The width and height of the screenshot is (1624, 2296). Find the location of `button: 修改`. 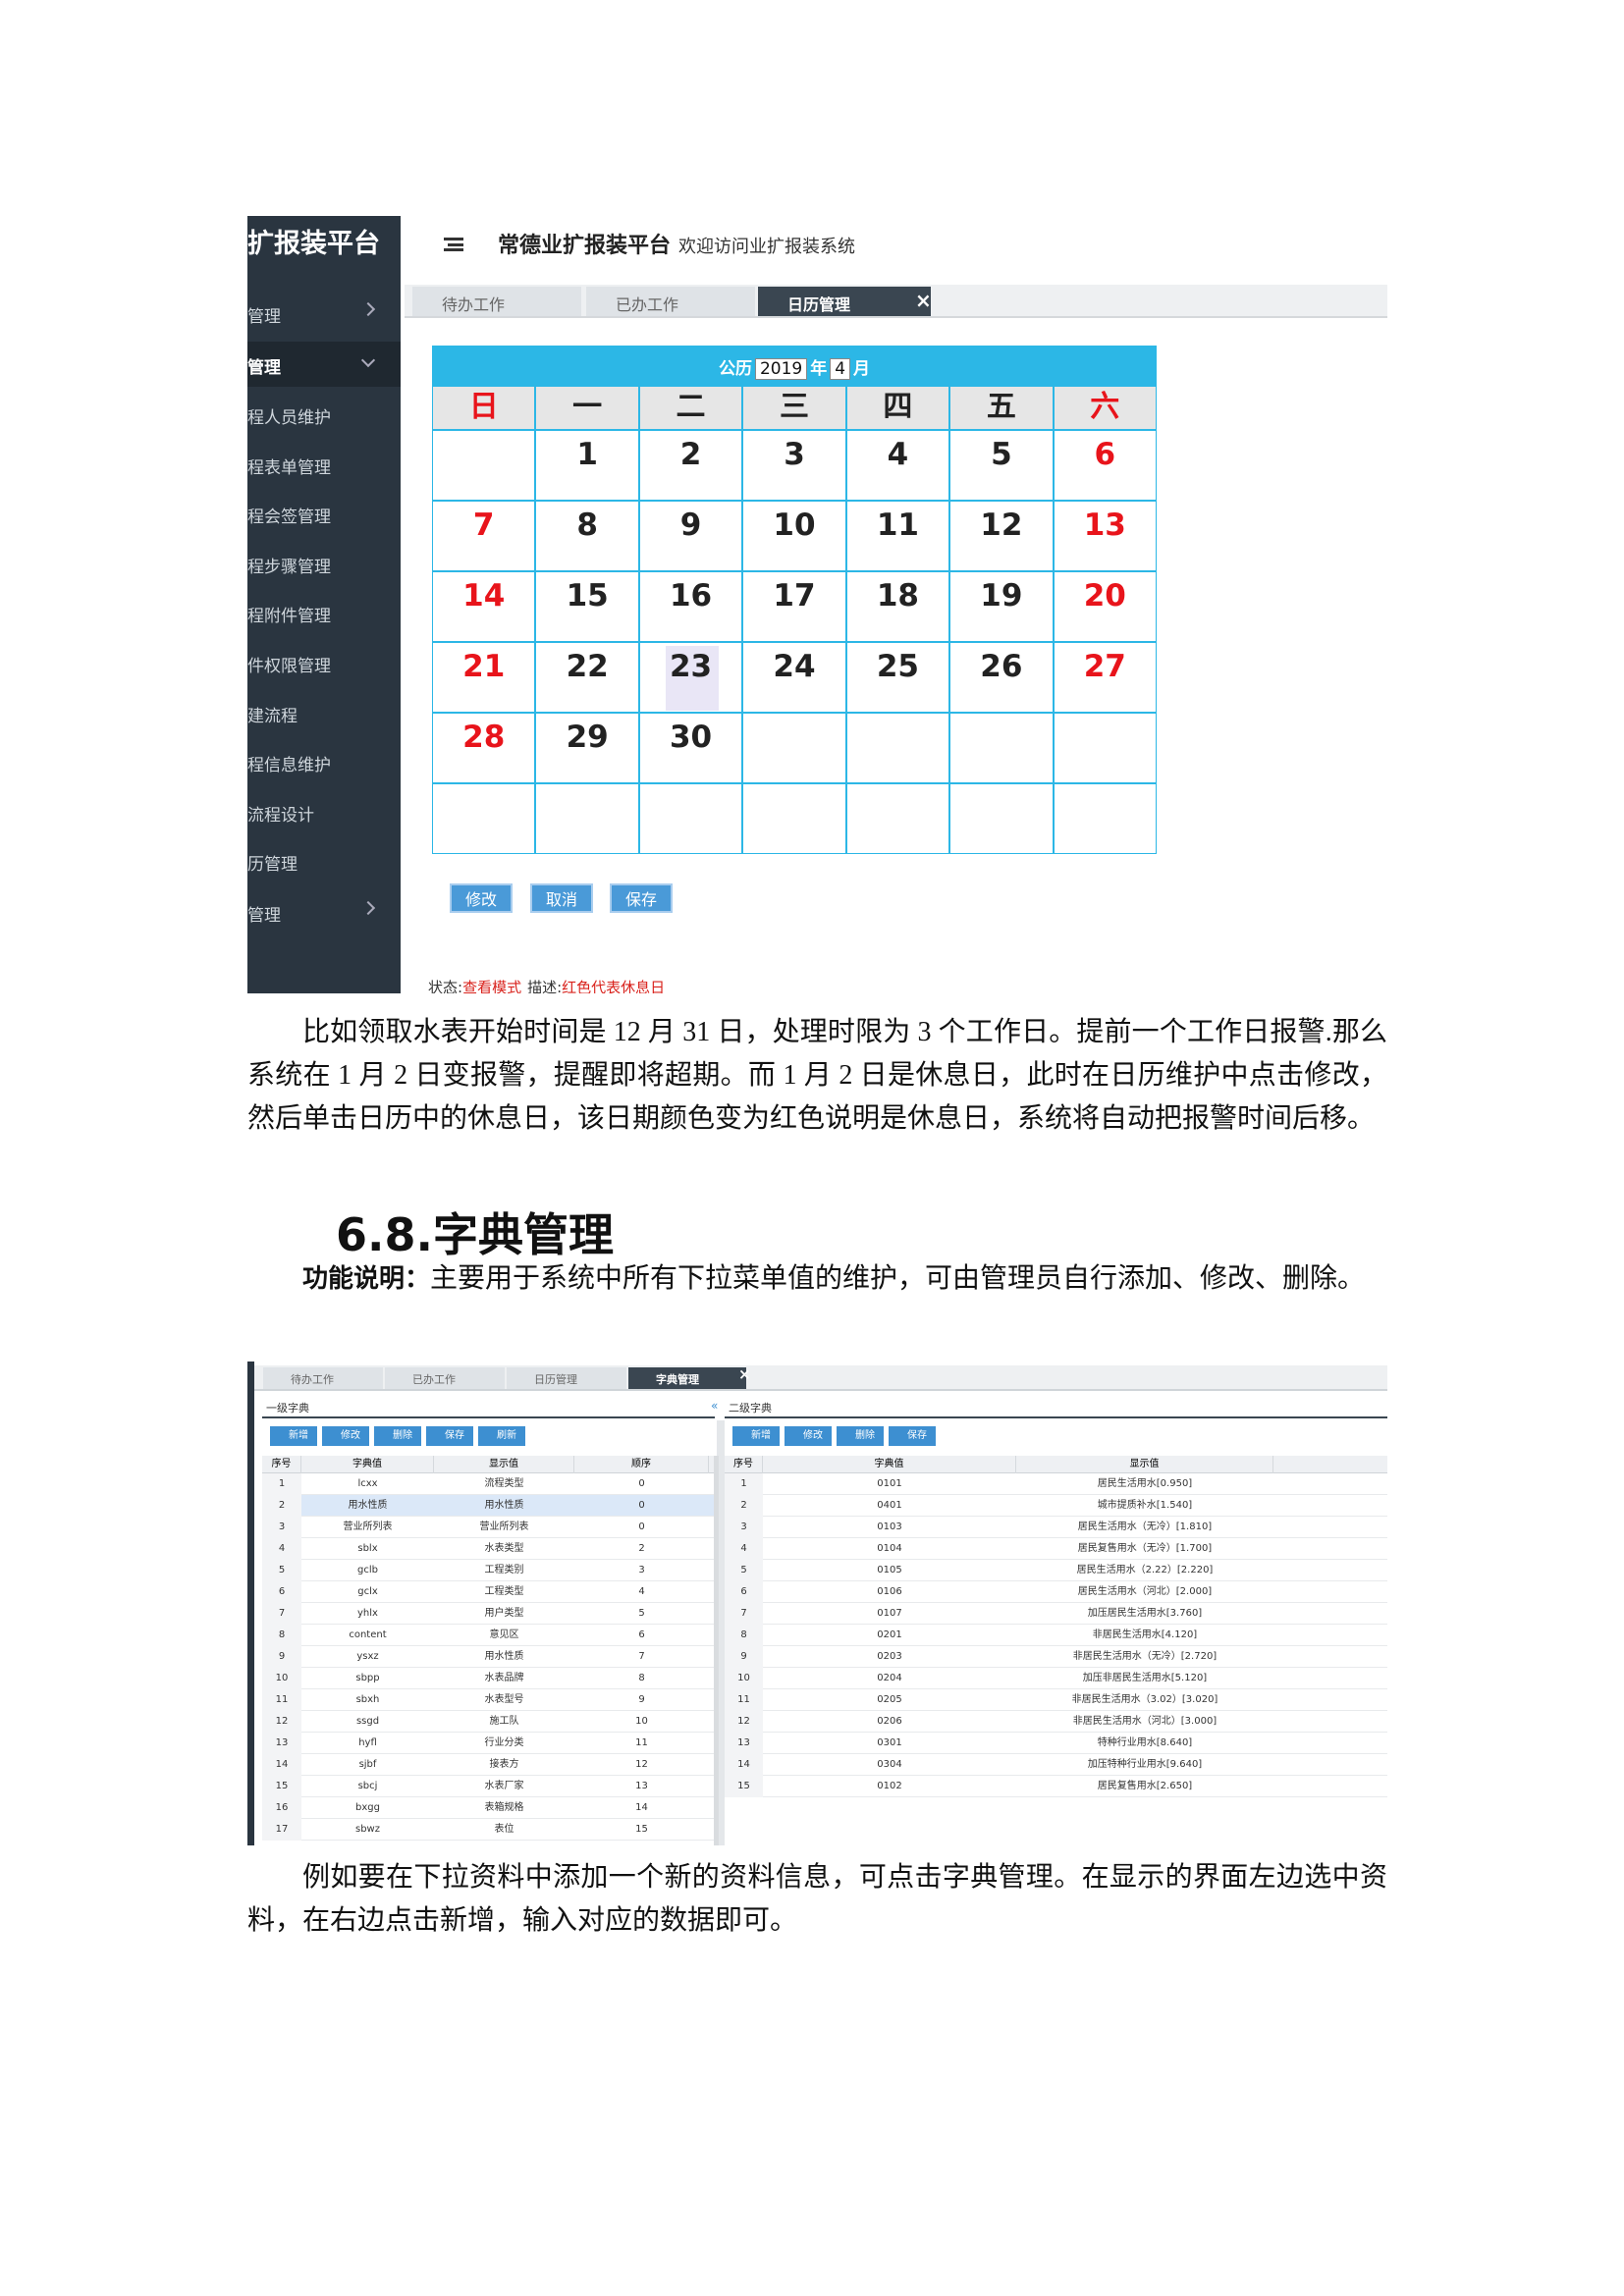

button: 修改 is located at coordinates (481, 898).